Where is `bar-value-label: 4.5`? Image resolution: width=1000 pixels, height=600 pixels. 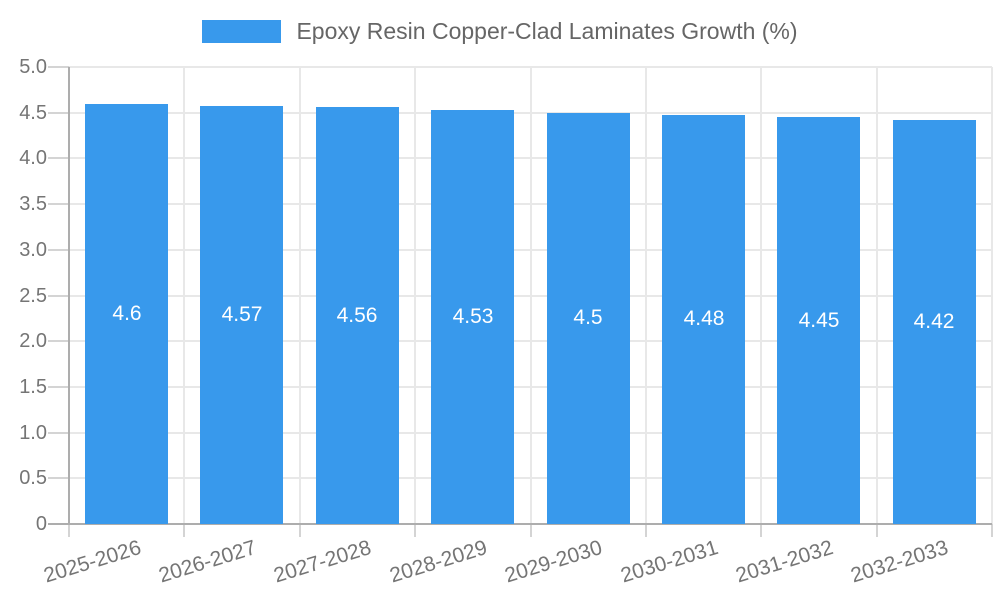
bar-value-label: 4.5 is located at coordinates (588, 317).